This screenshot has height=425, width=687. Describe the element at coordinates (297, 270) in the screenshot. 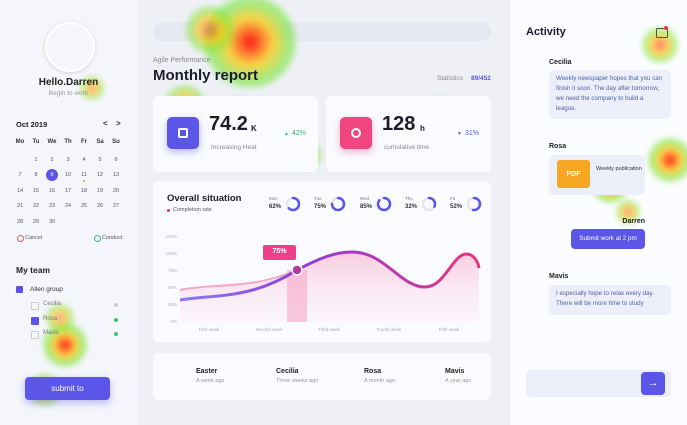

I see `marker` at that location.